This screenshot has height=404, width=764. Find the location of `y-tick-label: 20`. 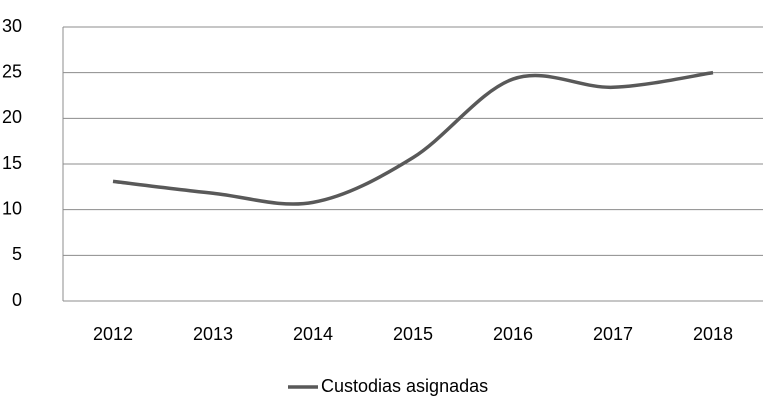

y-tick-label: 20 is located at coordinates (12, 117).